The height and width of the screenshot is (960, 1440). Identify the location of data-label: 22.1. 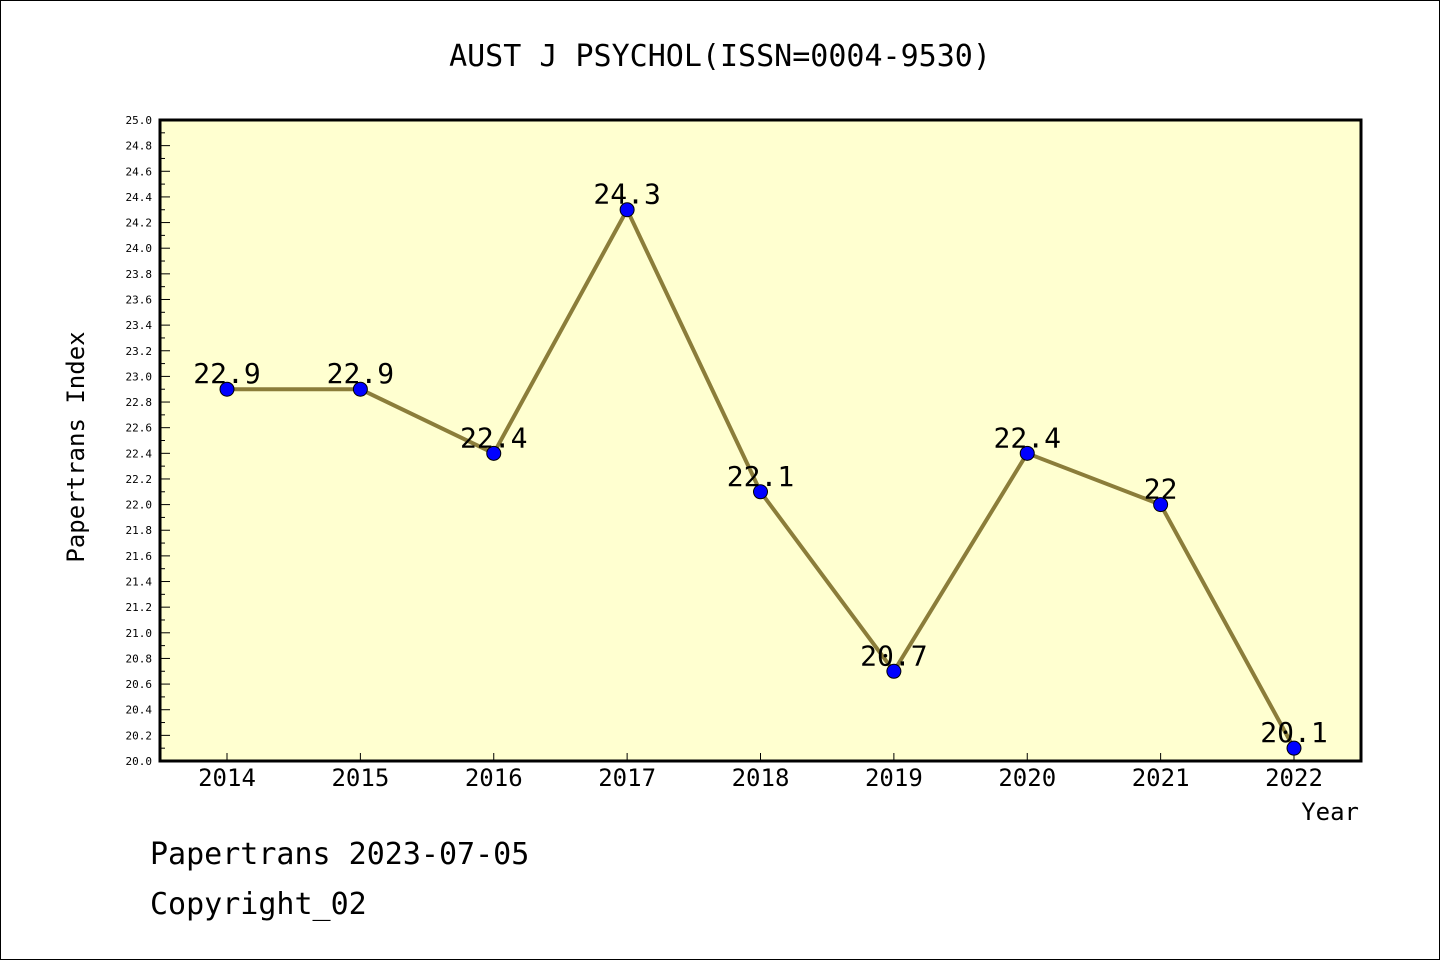
(760, 476).